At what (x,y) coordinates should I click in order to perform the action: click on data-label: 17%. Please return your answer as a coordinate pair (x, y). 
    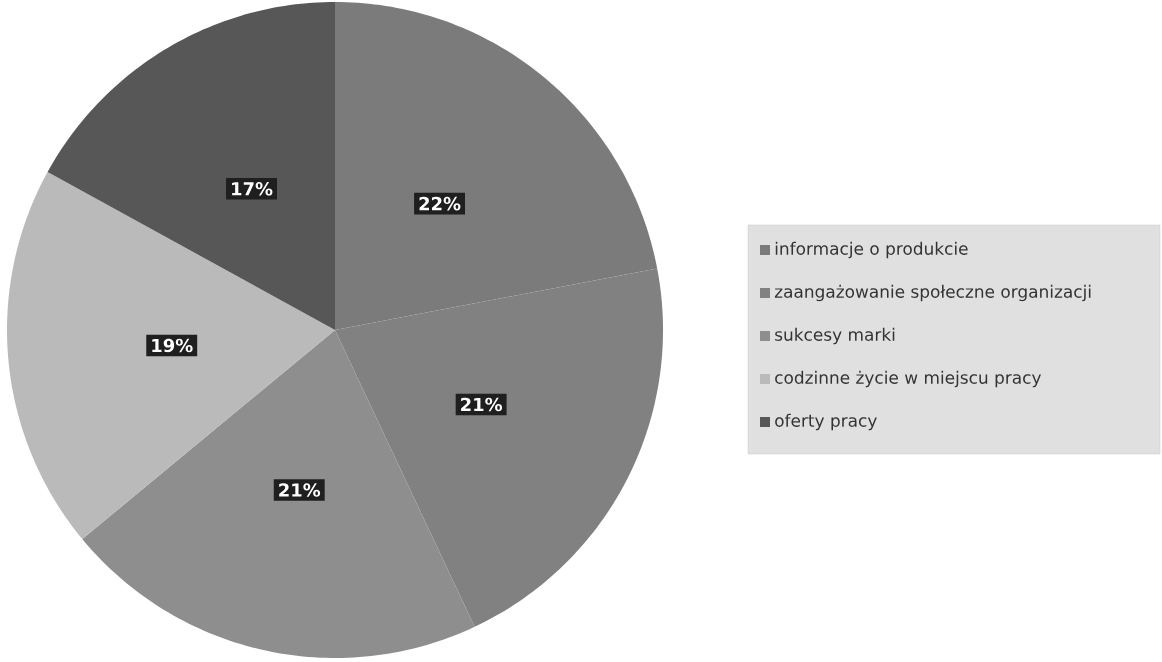
    Looking at the image, I should click on (252, 189).